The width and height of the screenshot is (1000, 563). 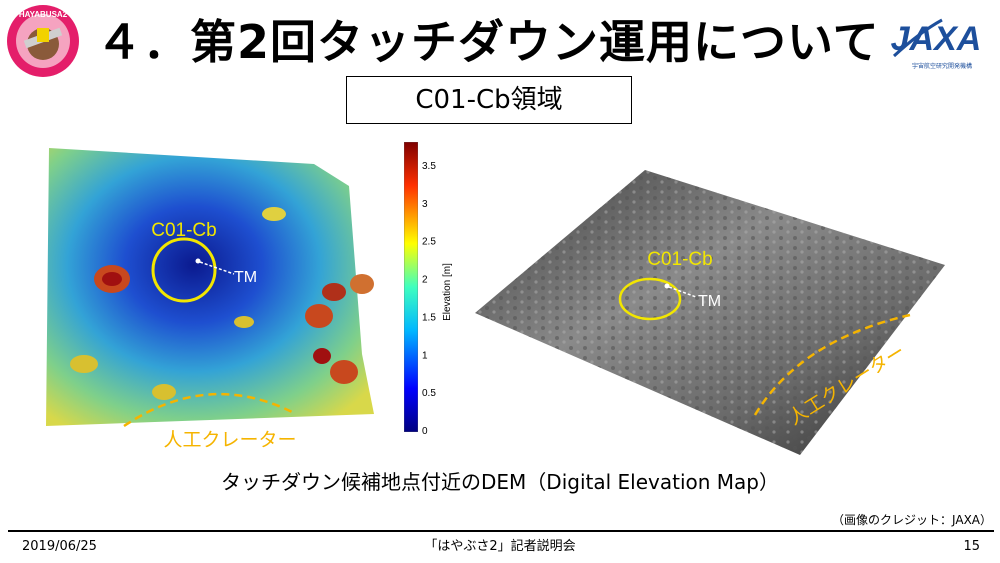 I want to click on dem-tm-dot, so click(x=198, y=261).